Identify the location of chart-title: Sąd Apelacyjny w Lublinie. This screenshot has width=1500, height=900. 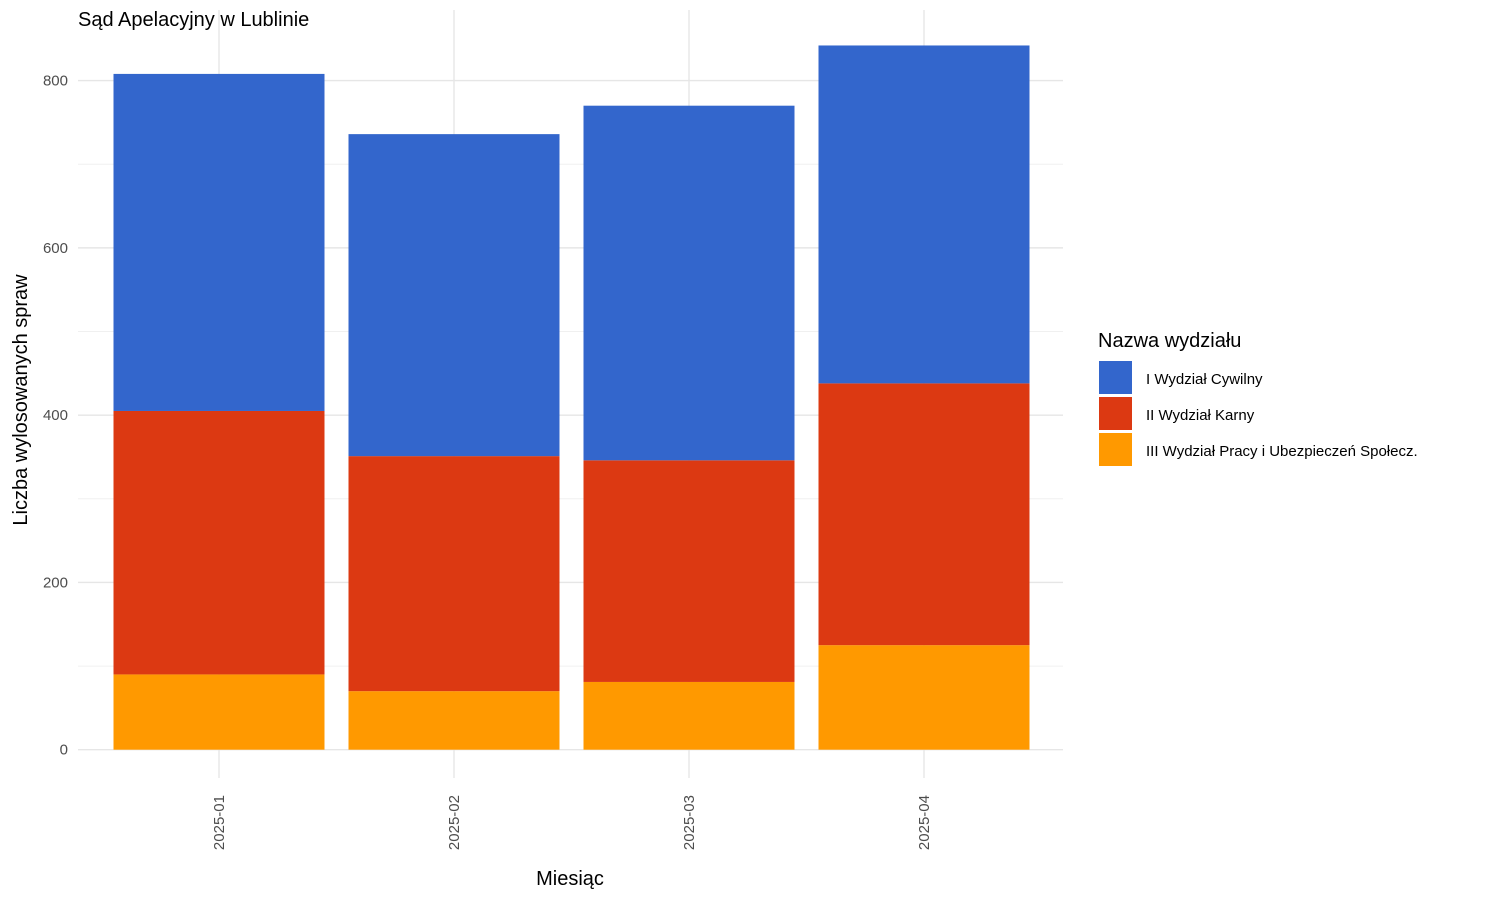
(193, 20).